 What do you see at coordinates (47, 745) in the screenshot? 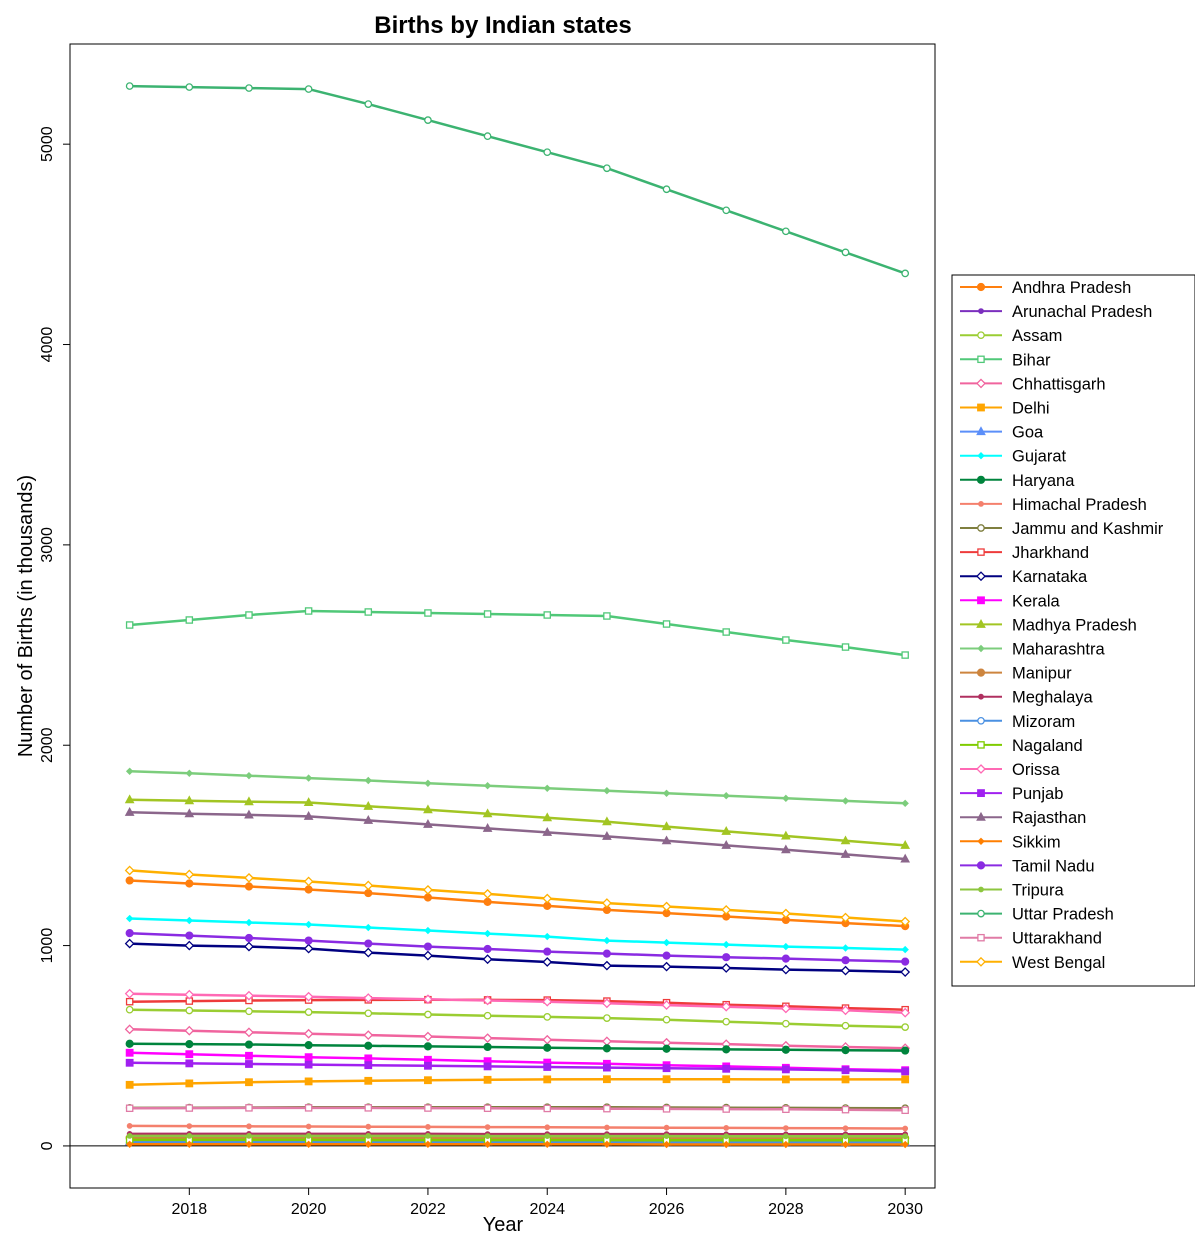
I see `y-tick-label: 2000` at bounding box center [47, 745].